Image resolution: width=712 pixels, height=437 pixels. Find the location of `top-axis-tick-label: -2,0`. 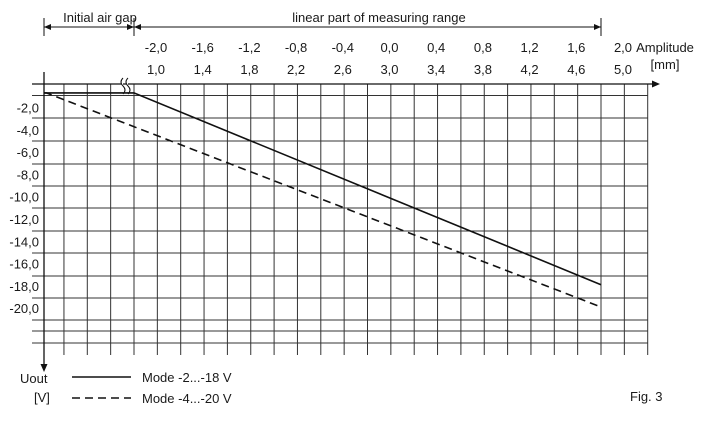

top-axis-tick-label: -2,0 is located at coordinates (156, 47).